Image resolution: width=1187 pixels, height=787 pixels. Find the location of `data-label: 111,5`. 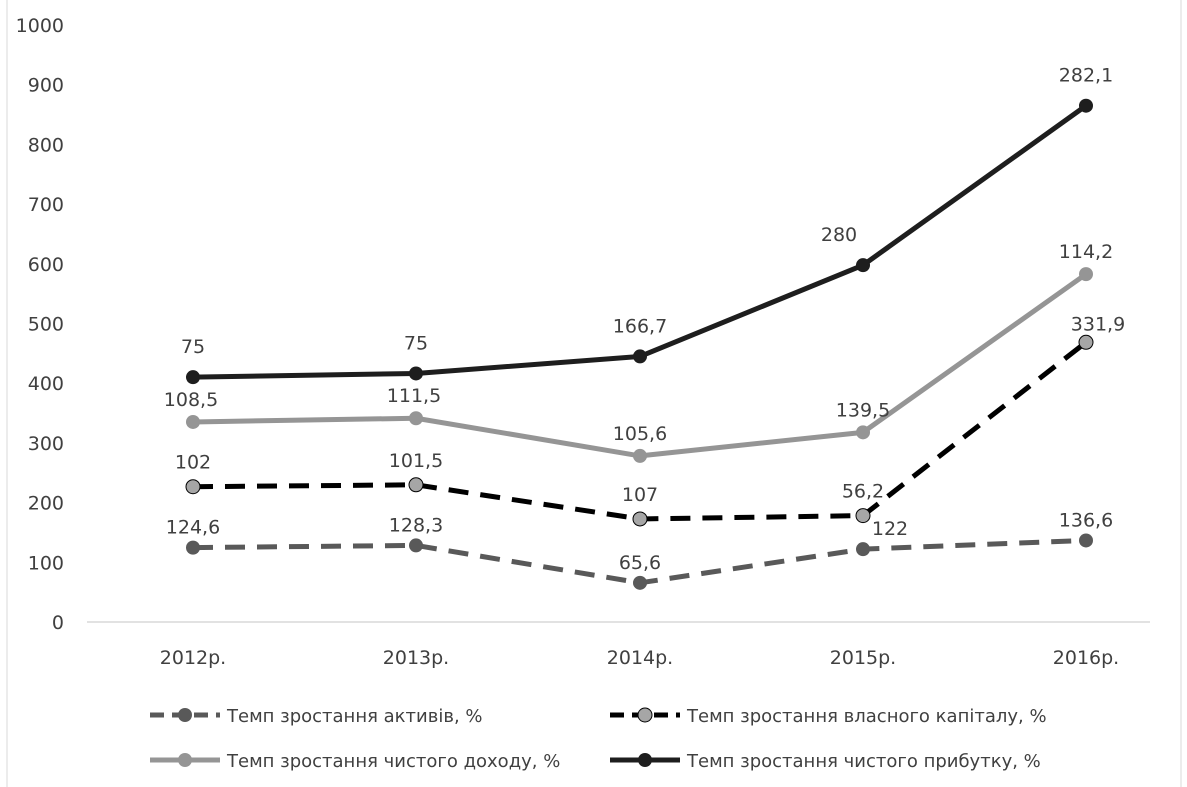

data-label: 111,5 is located at coordinates (414, 396).